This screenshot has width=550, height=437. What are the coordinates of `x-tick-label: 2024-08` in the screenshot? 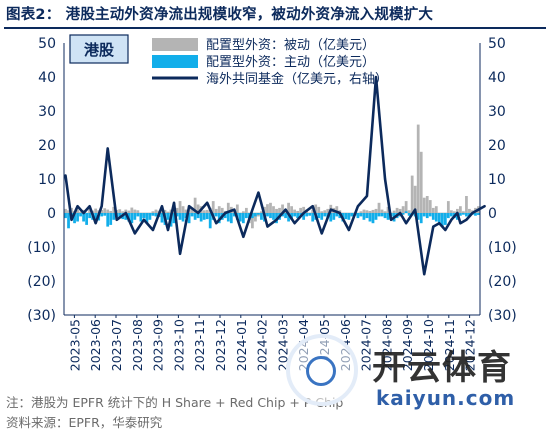 It's located at (386, 345).